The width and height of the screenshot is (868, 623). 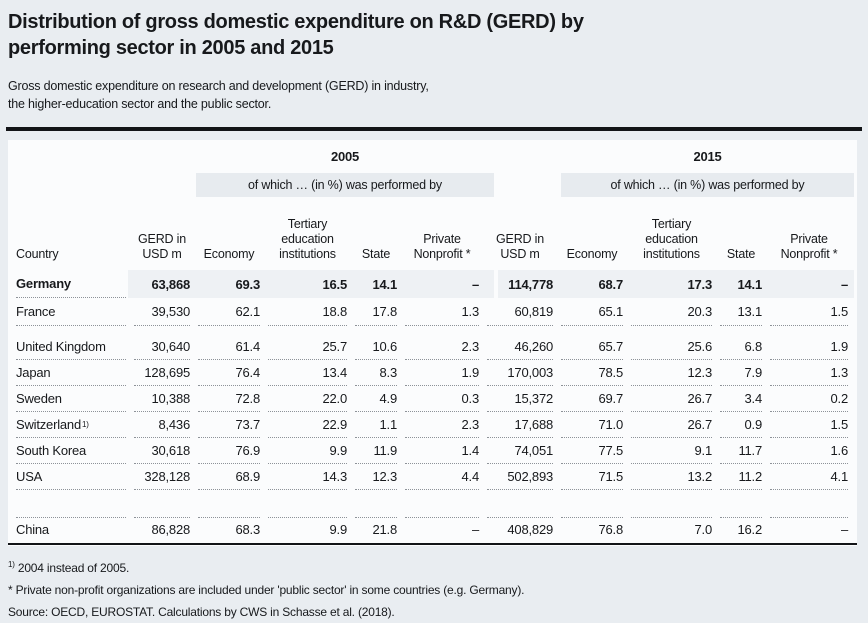 I want to click on nonprofit-2015-cell: 4.1, so click(x=809, y=477).